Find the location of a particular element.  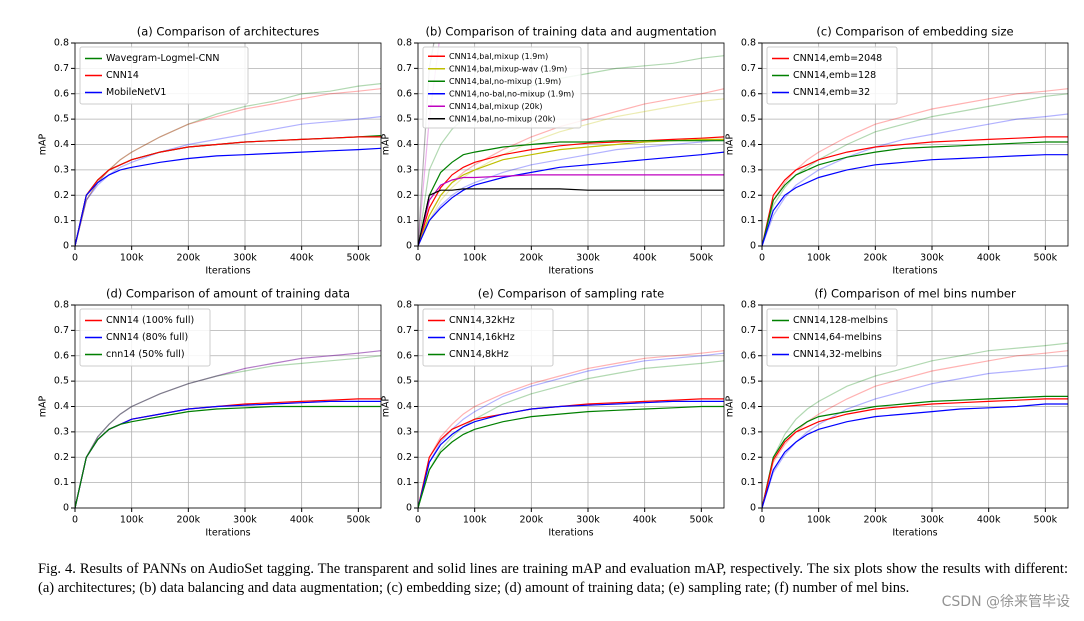

legend-label: CNN14,bal,no-mixup (20k) is located at coordinates (502, 118).